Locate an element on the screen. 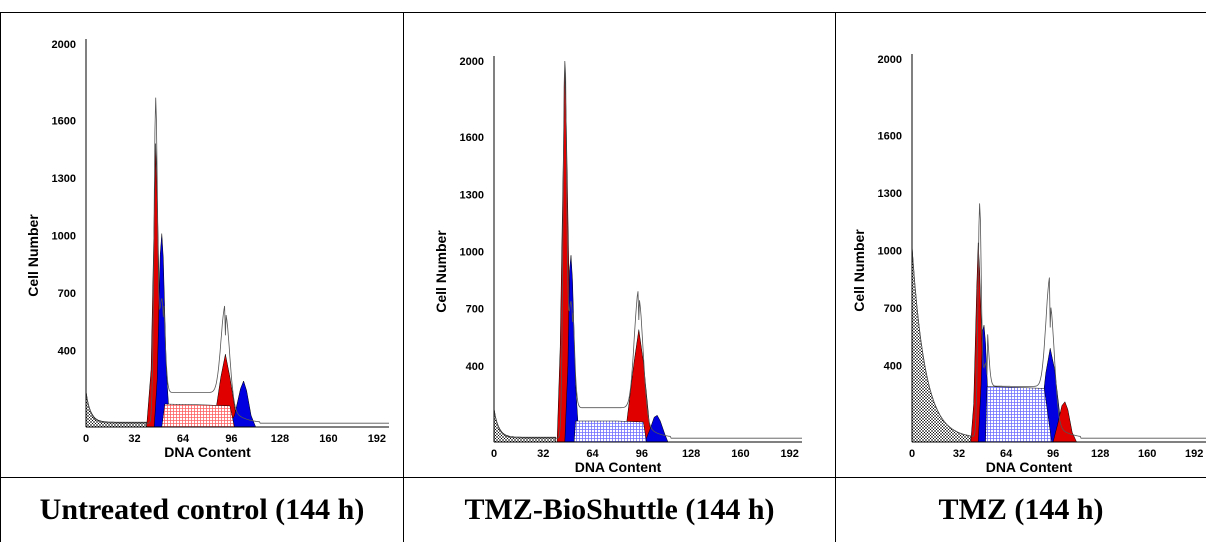 Image resolution: width=1206 pixels, height=542 pixels. caption-tmz: TMZ (144 h) is located at coordinates (1021, 509).